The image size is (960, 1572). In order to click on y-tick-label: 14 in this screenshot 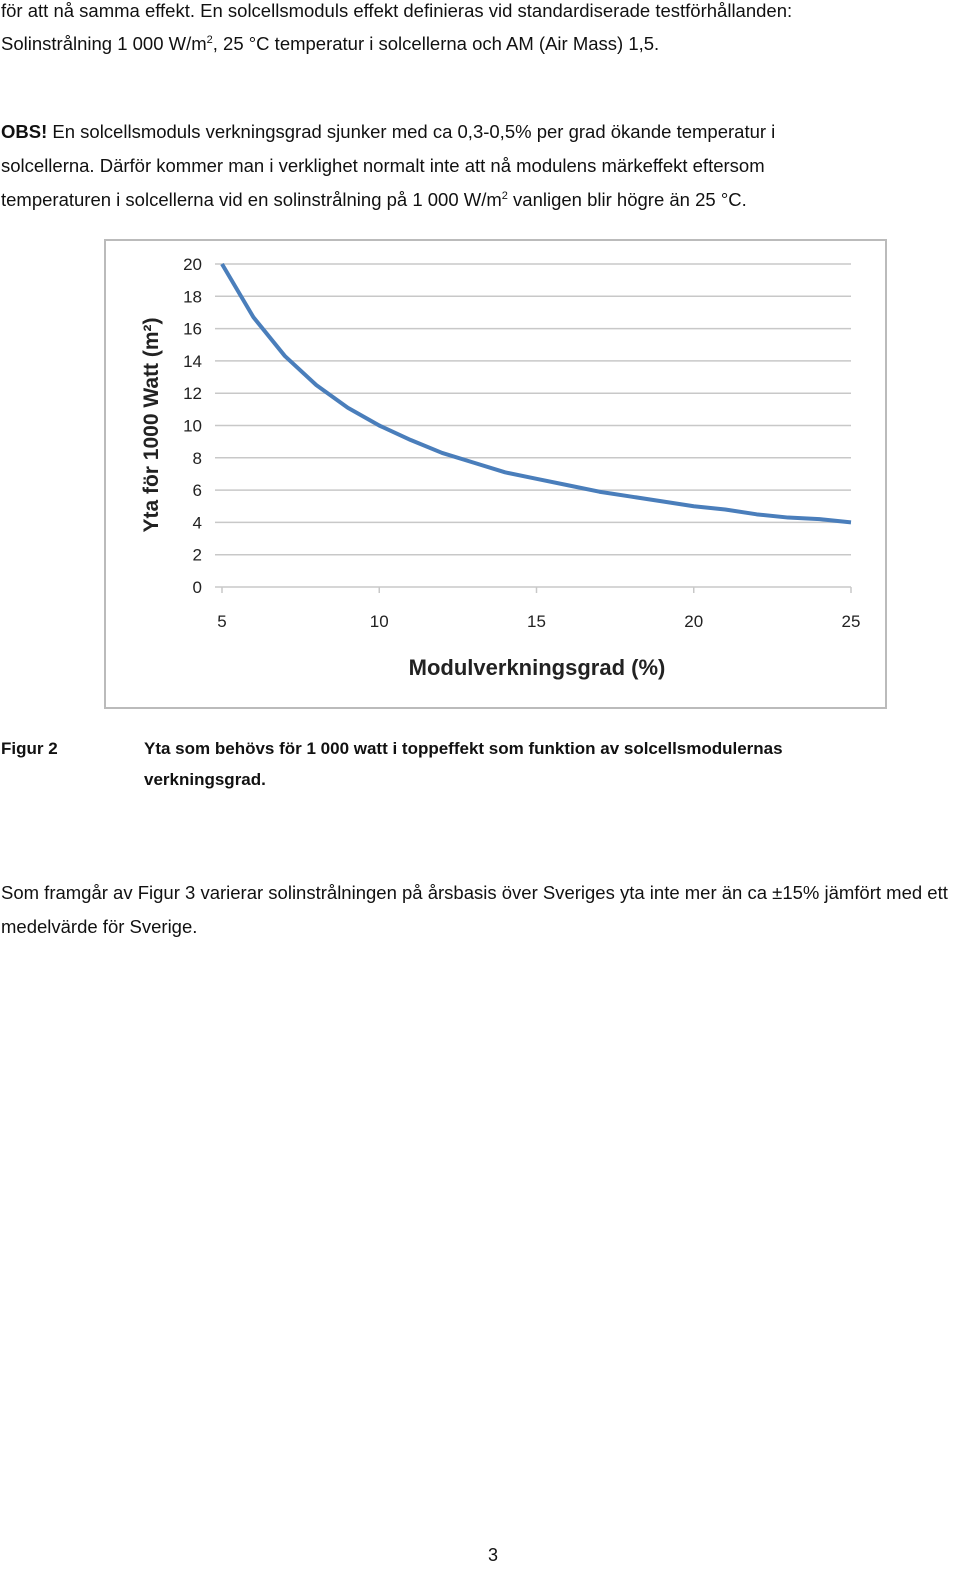, I will do `click(192, 361)`.